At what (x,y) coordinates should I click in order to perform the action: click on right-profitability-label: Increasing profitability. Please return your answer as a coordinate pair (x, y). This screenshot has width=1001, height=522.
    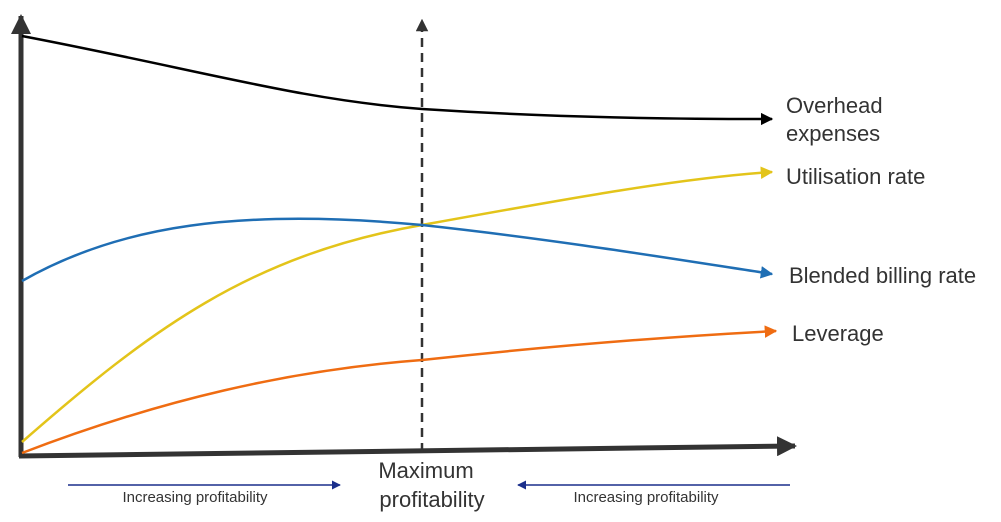
    Looking at the image, I should click on (646, 497).